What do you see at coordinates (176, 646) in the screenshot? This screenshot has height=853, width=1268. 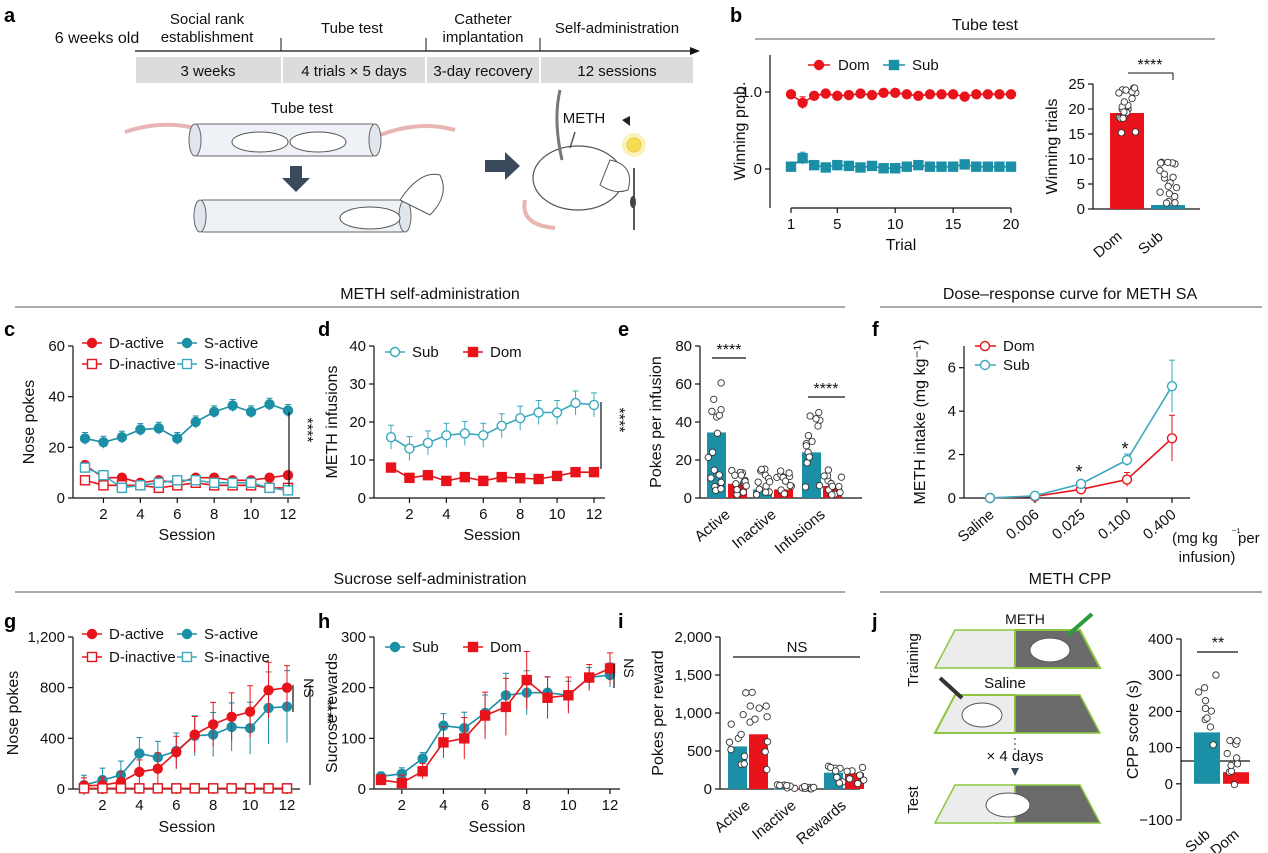 I see `g-legend: D-active D-inactive S-active S-inactive` at bounding box center [176, 646].